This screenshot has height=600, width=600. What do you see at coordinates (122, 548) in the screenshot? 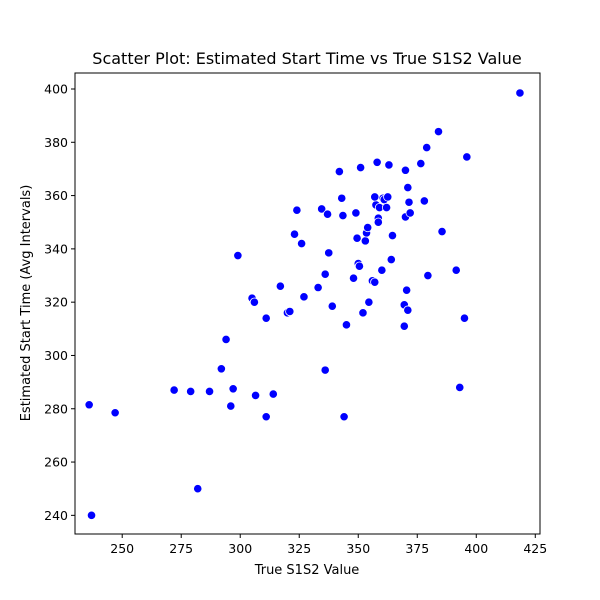
I see `x-tick-label: 250` at bounding box center [122, 548].